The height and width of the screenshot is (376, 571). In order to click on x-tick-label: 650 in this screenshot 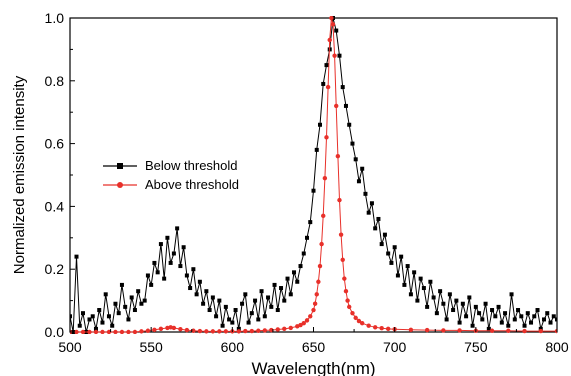, I will do `click(314, 347)`.